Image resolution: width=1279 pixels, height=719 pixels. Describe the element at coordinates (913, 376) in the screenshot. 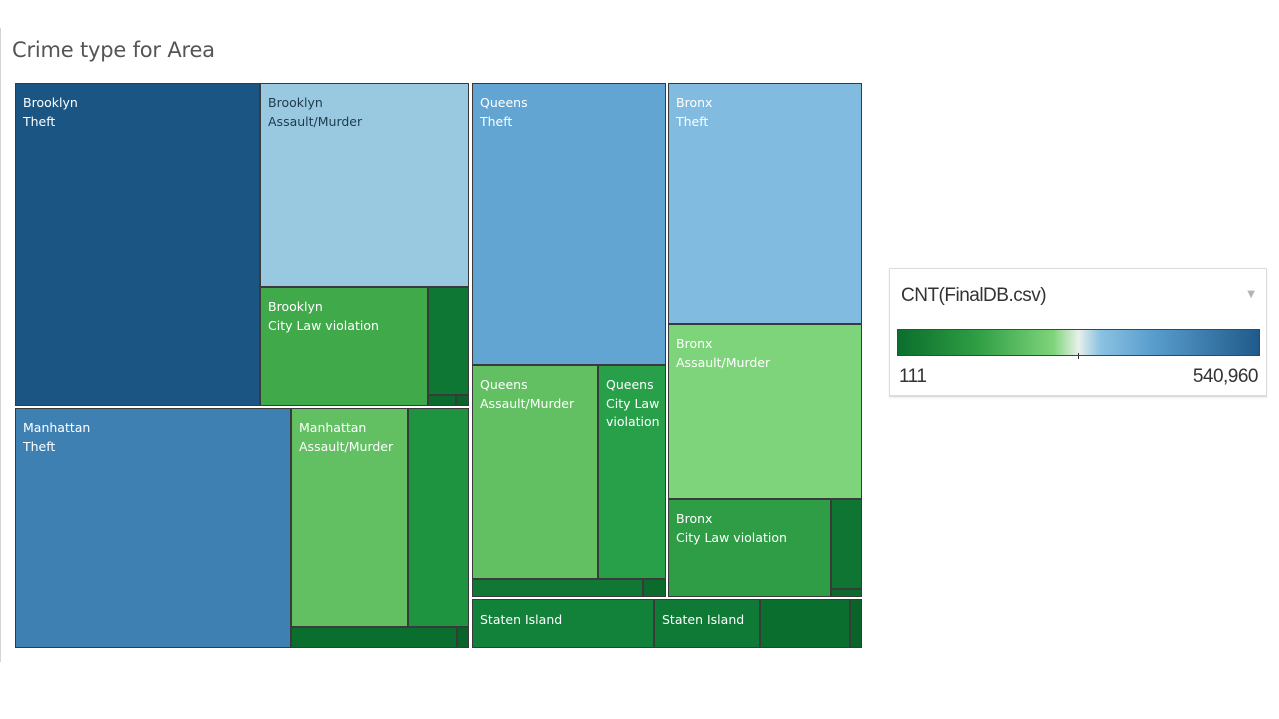

I see `legend-min-value: 111` at that location.